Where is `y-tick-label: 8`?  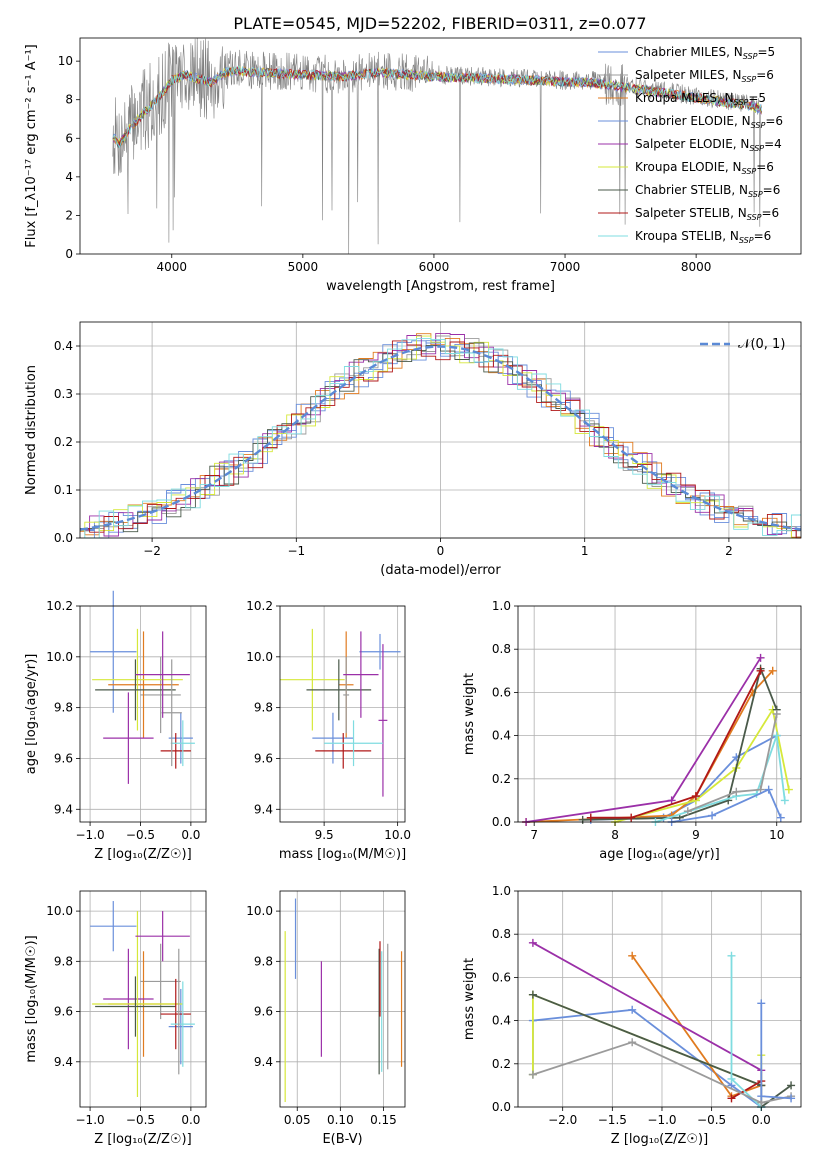 y-tick-label: 8 is located at coordinates (69, 100).